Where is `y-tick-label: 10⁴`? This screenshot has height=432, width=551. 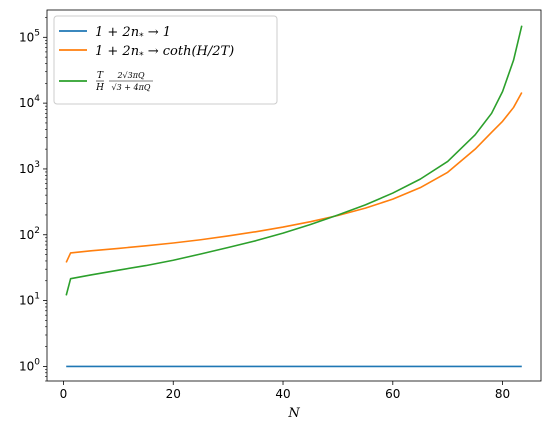
y-tick-label: 10⁴ is located at coordinates (29, 102).